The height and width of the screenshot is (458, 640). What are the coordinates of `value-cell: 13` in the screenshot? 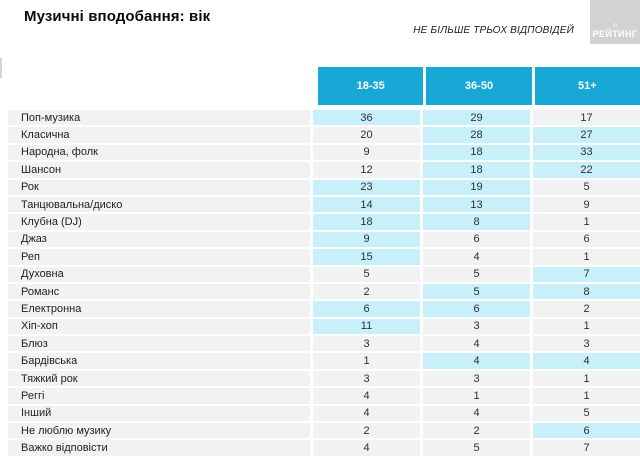 It's located at (475, 205).